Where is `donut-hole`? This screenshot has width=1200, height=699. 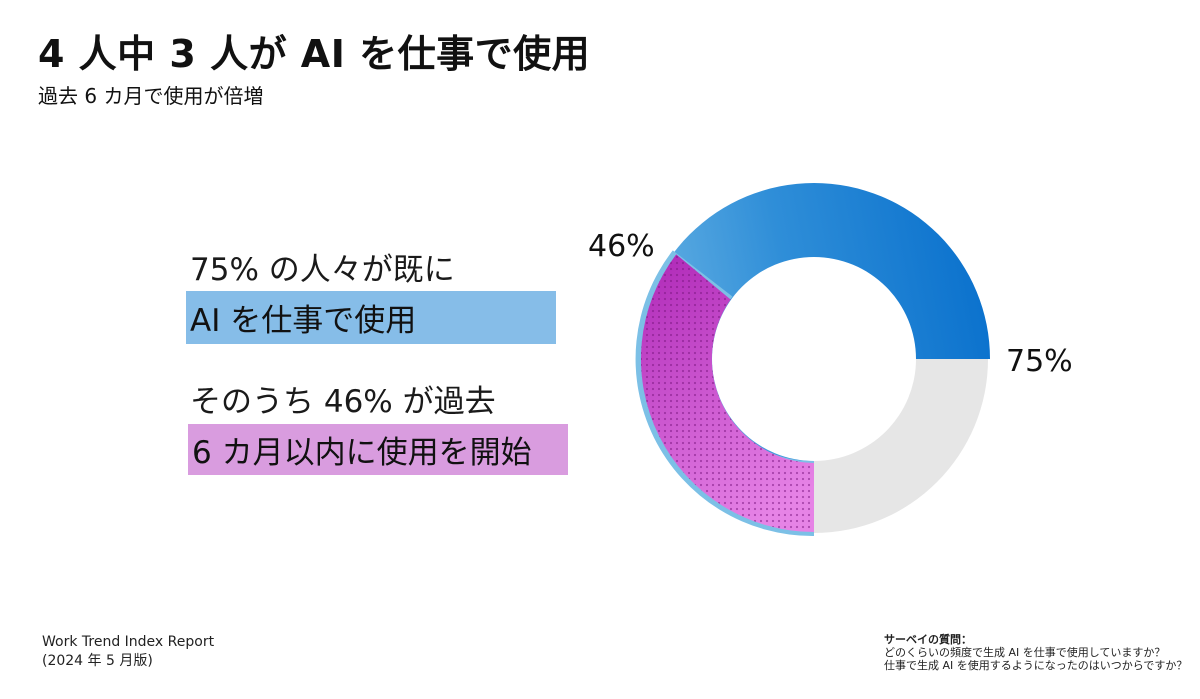 donut-hole is located at coordinates (814, 359).